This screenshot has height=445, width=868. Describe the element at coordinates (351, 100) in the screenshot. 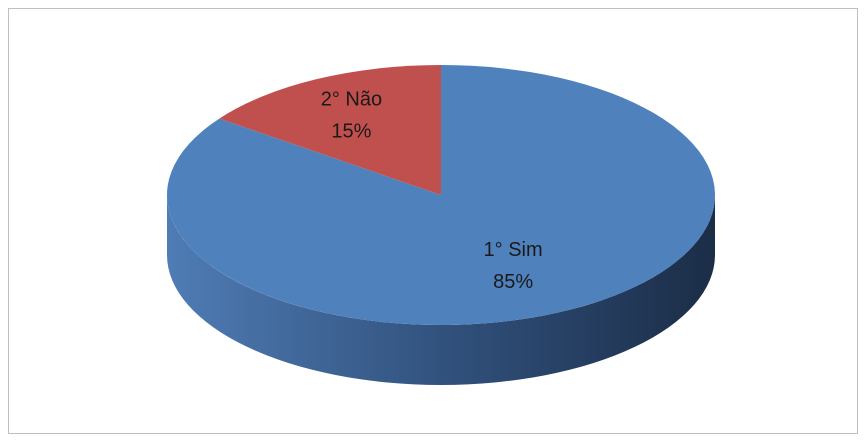

I see `pie-label-name-2-nao: 2° Não` at that location.